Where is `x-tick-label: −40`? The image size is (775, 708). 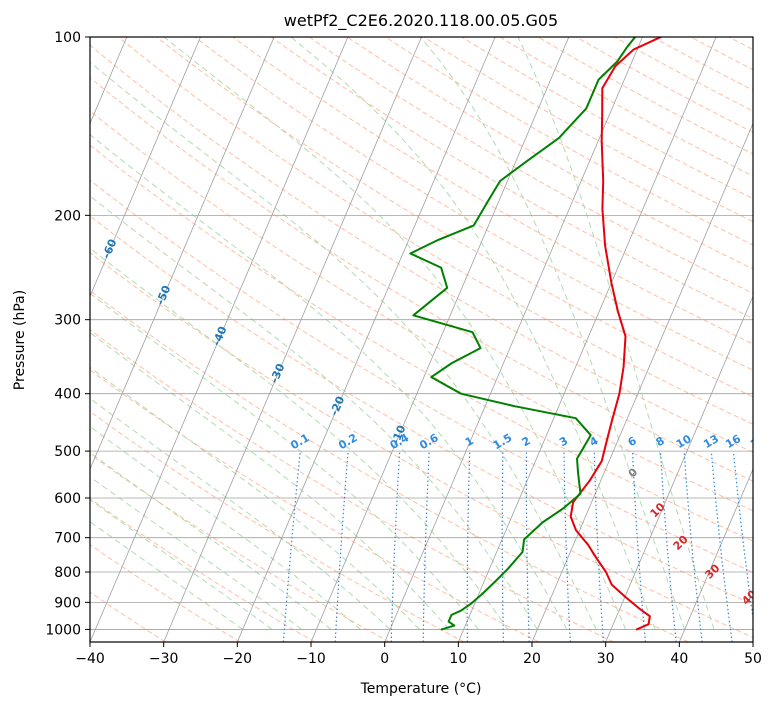
x-tick-label: −40 is located at coordinates (90, 659).